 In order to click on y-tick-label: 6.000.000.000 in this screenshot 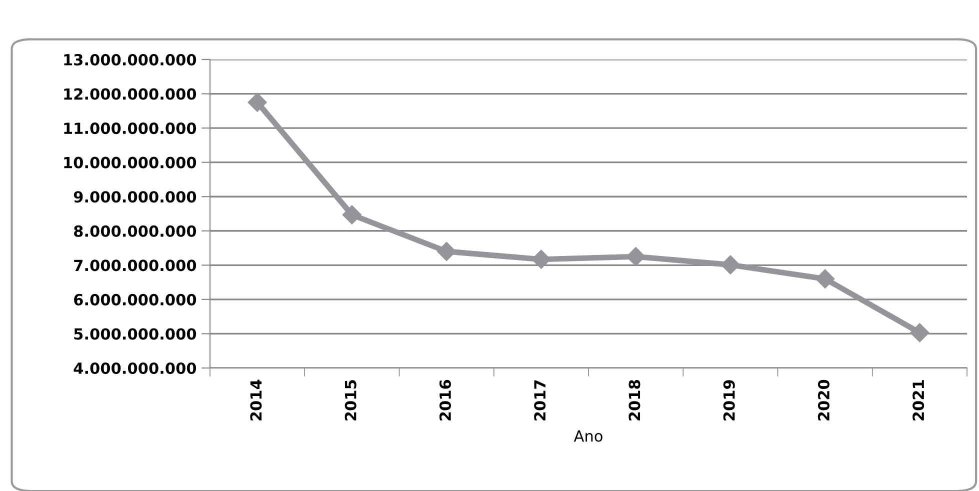, I will do `click(135, 300)`.